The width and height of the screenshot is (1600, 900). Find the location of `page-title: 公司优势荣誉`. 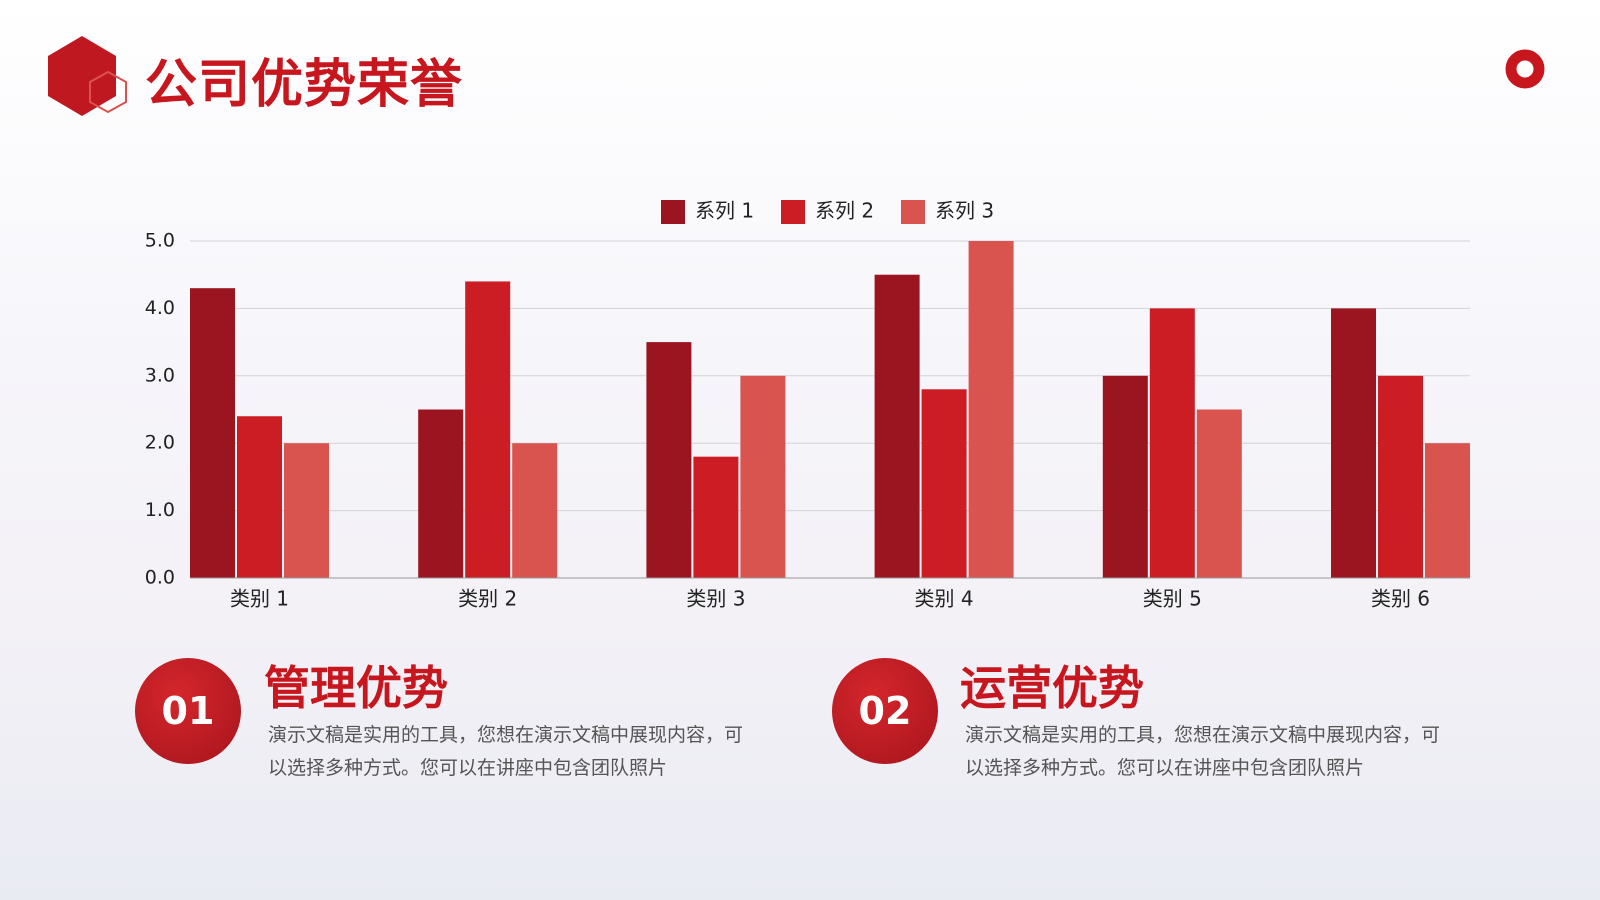

page-title: 公司优势荣誉 is located at coordinates (304, 85).